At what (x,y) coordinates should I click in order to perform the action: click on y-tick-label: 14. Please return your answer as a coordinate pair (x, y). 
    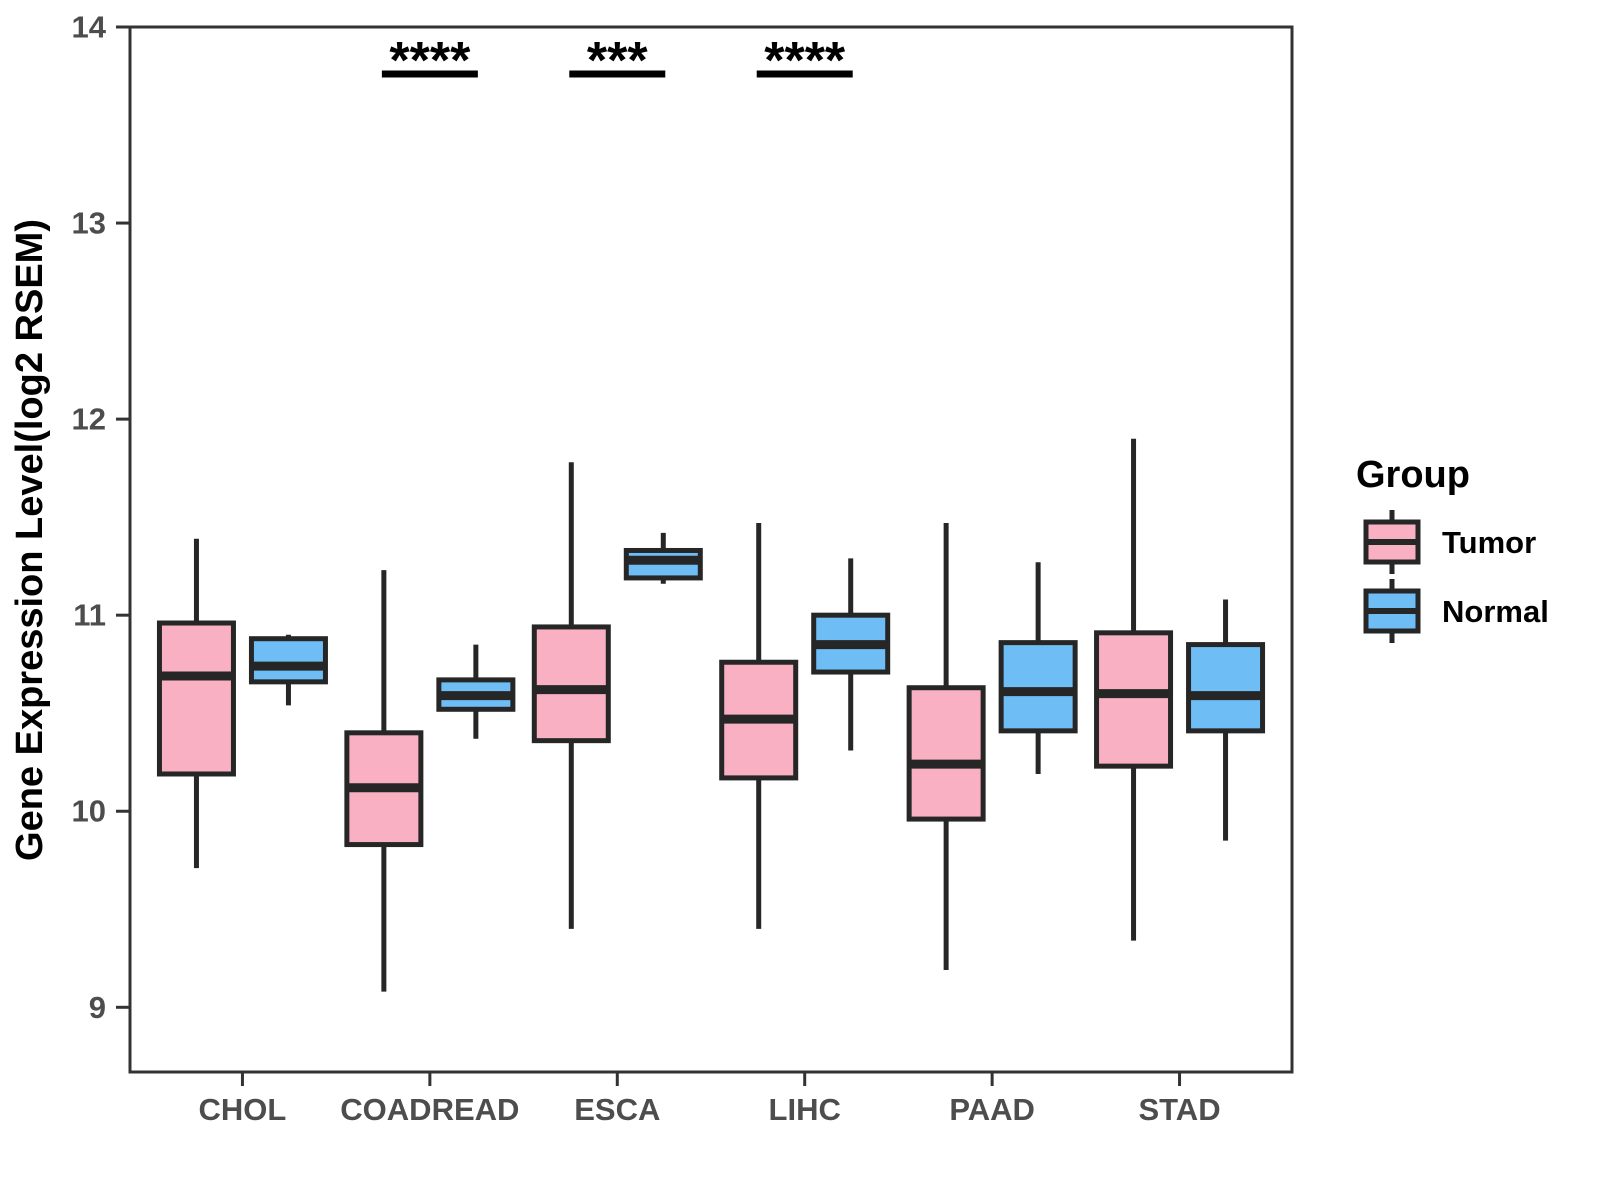
    Looking at the image, I should click on (89, 27).